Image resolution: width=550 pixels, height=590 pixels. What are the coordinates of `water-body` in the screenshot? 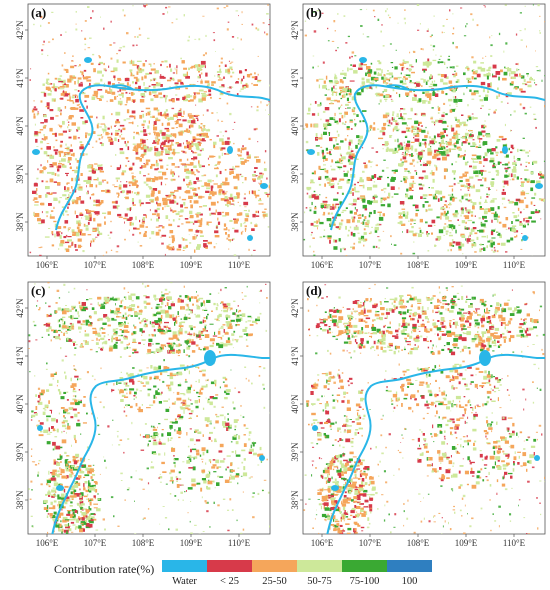 It's located at (264, 186).